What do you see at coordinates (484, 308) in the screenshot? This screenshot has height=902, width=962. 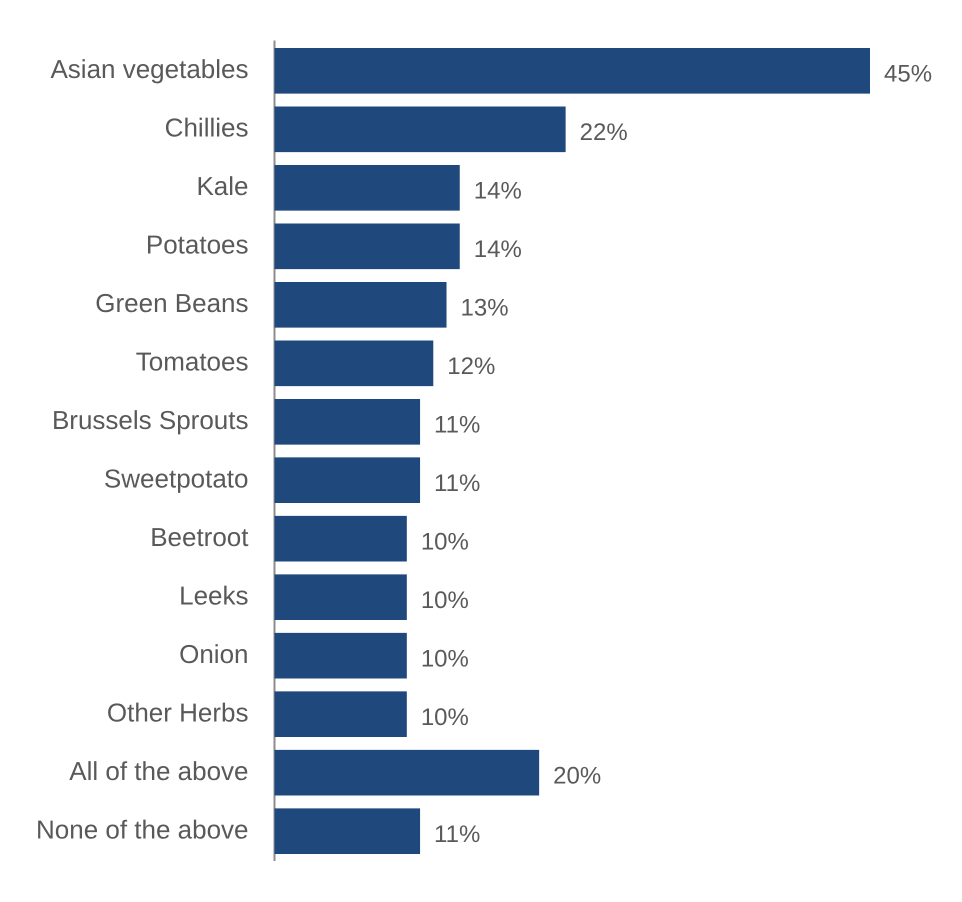 I see `data-label: 13%` at bounding box center [484, 308].